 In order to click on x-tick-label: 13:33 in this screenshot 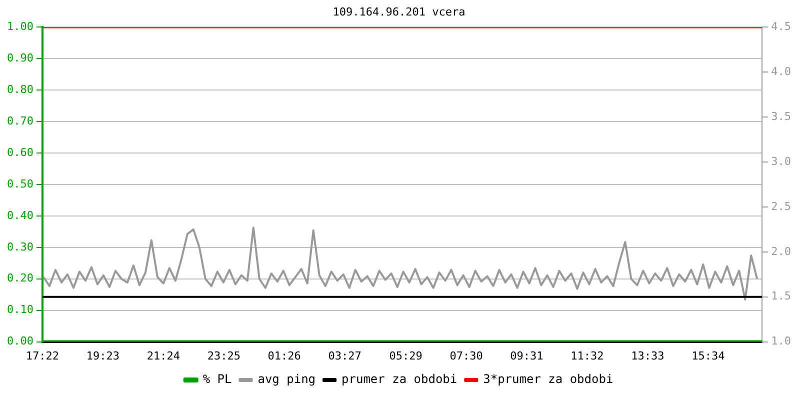, I will do `click(647, 355)`.